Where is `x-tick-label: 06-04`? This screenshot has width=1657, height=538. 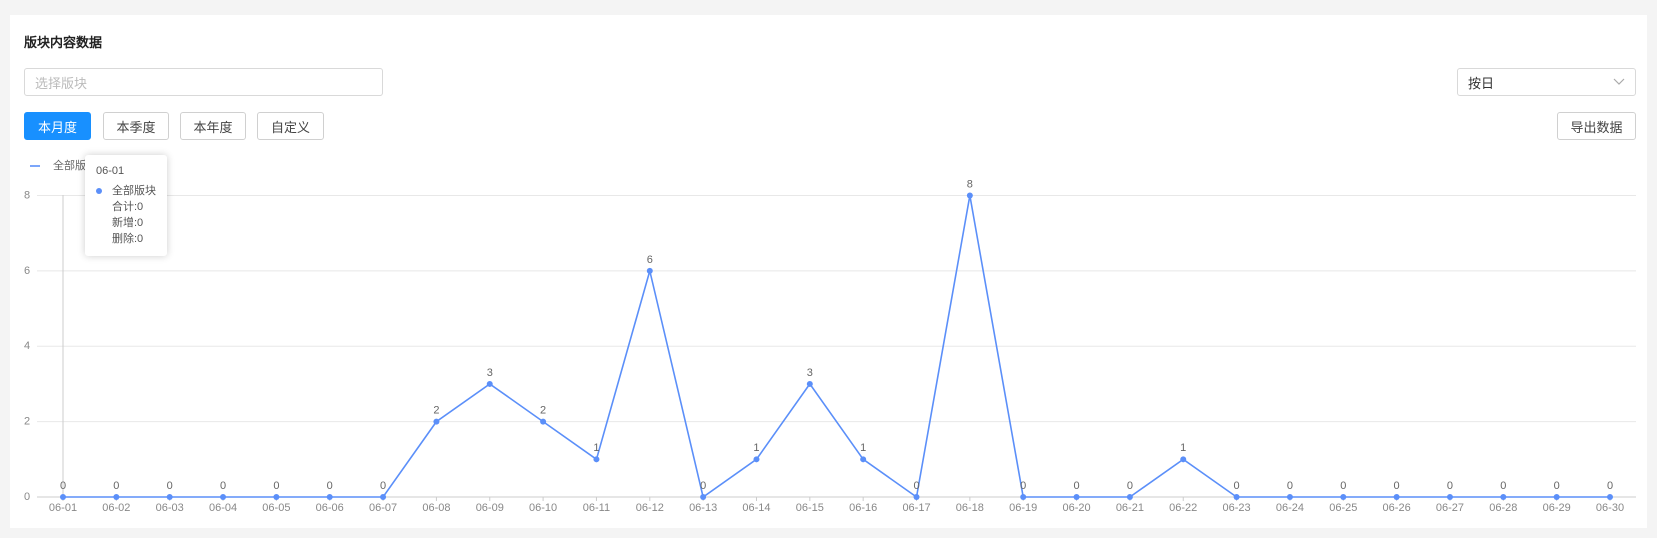 x-tick-label: 06-04 is located at coordinates (223, 508).